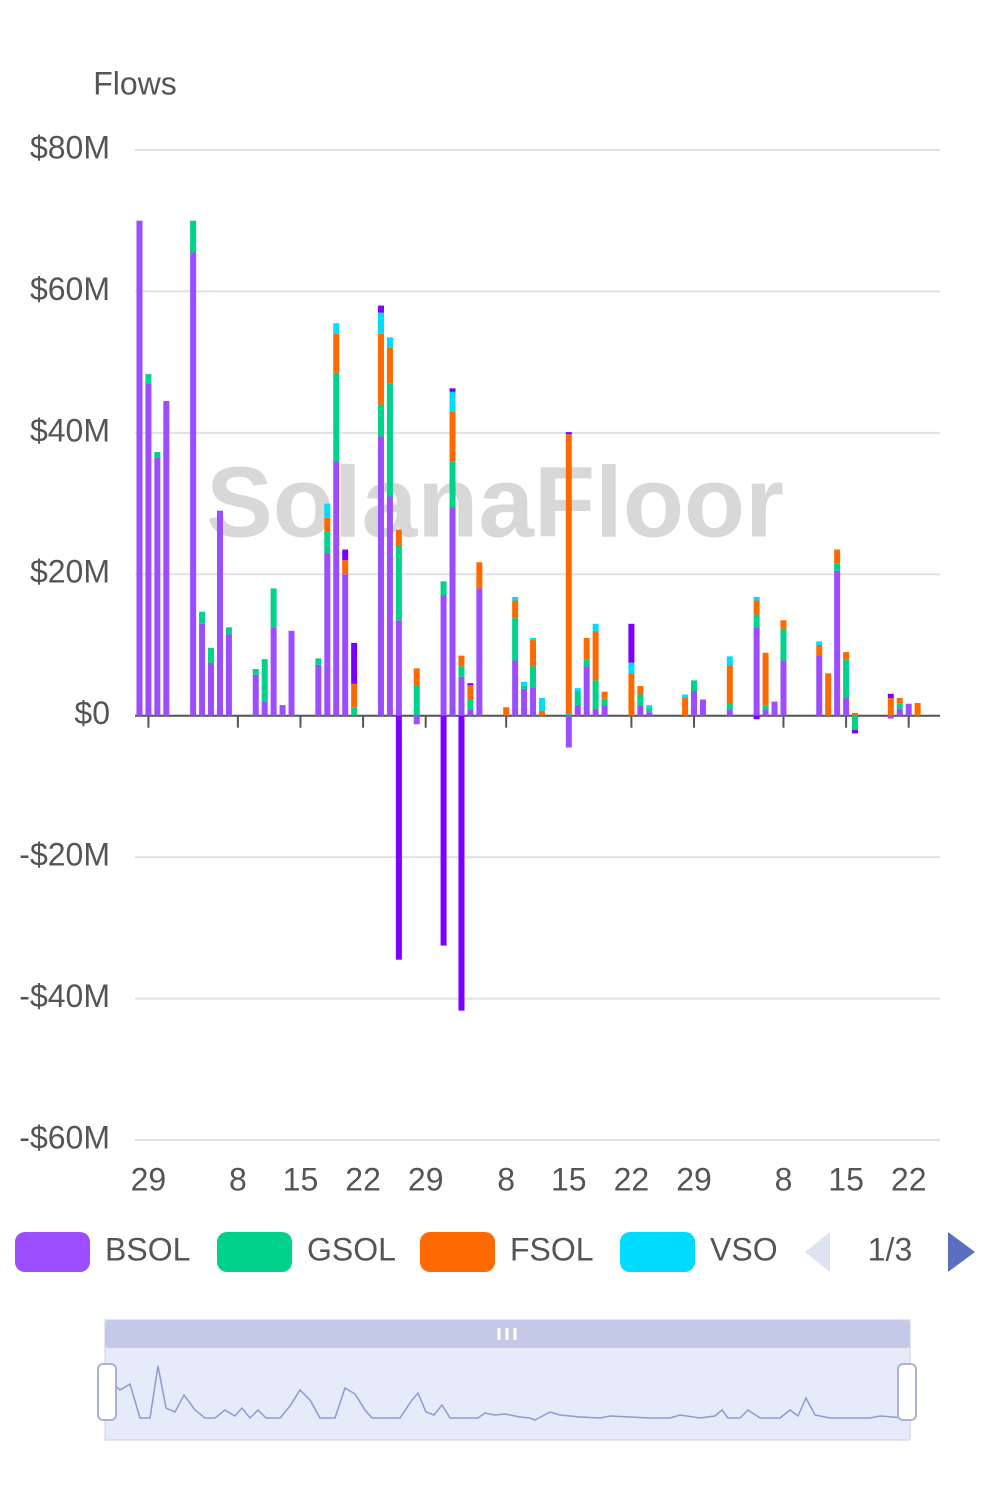  I want to click on legend-label: BSOL, so click(147, 1249).